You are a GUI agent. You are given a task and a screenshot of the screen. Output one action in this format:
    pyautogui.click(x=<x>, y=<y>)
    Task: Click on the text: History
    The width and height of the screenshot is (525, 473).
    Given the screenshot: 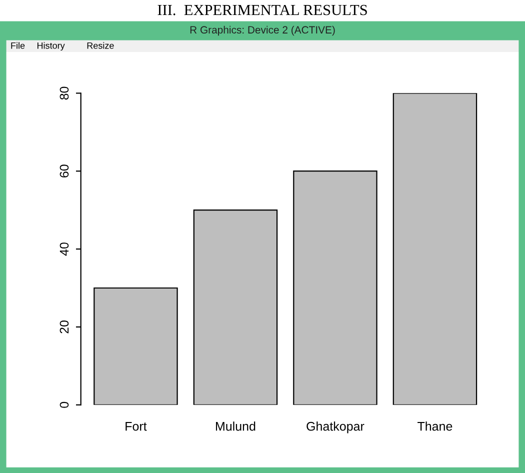 What is the action you would take?
    pyautogui.click(x=51, y=46)
    